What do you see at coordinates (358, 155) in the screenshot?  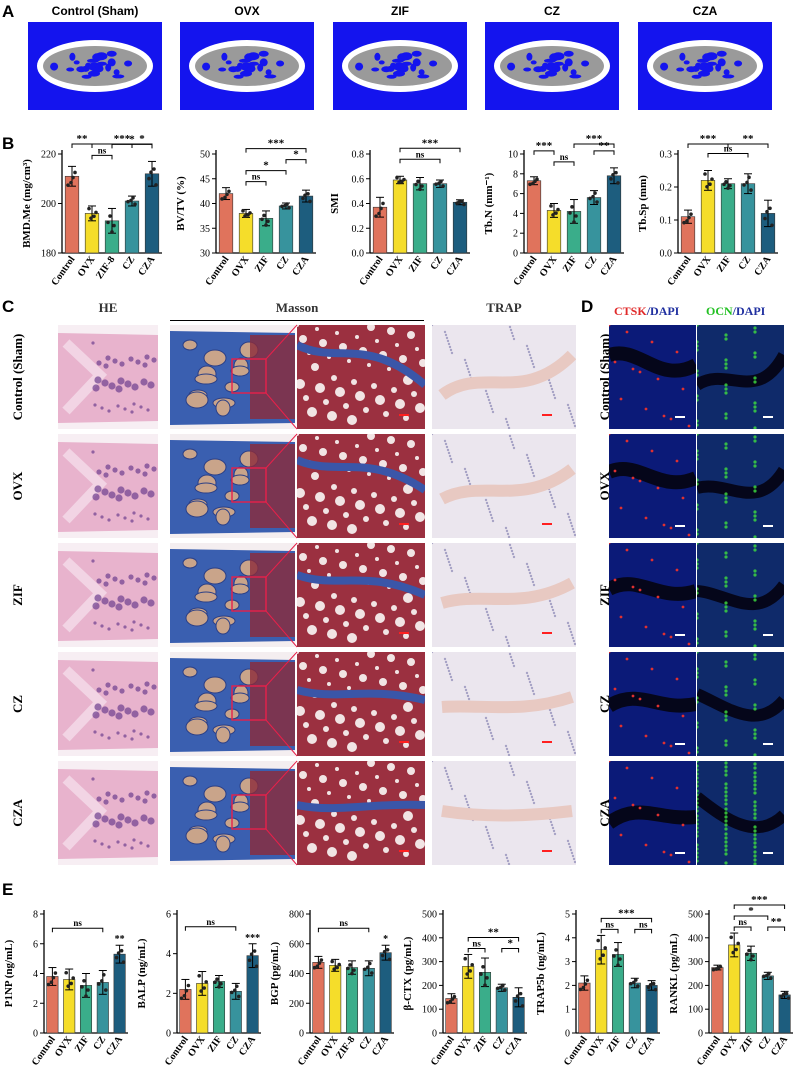 I see `y-tick-label: 0.8` at bounding box center [358, 155].